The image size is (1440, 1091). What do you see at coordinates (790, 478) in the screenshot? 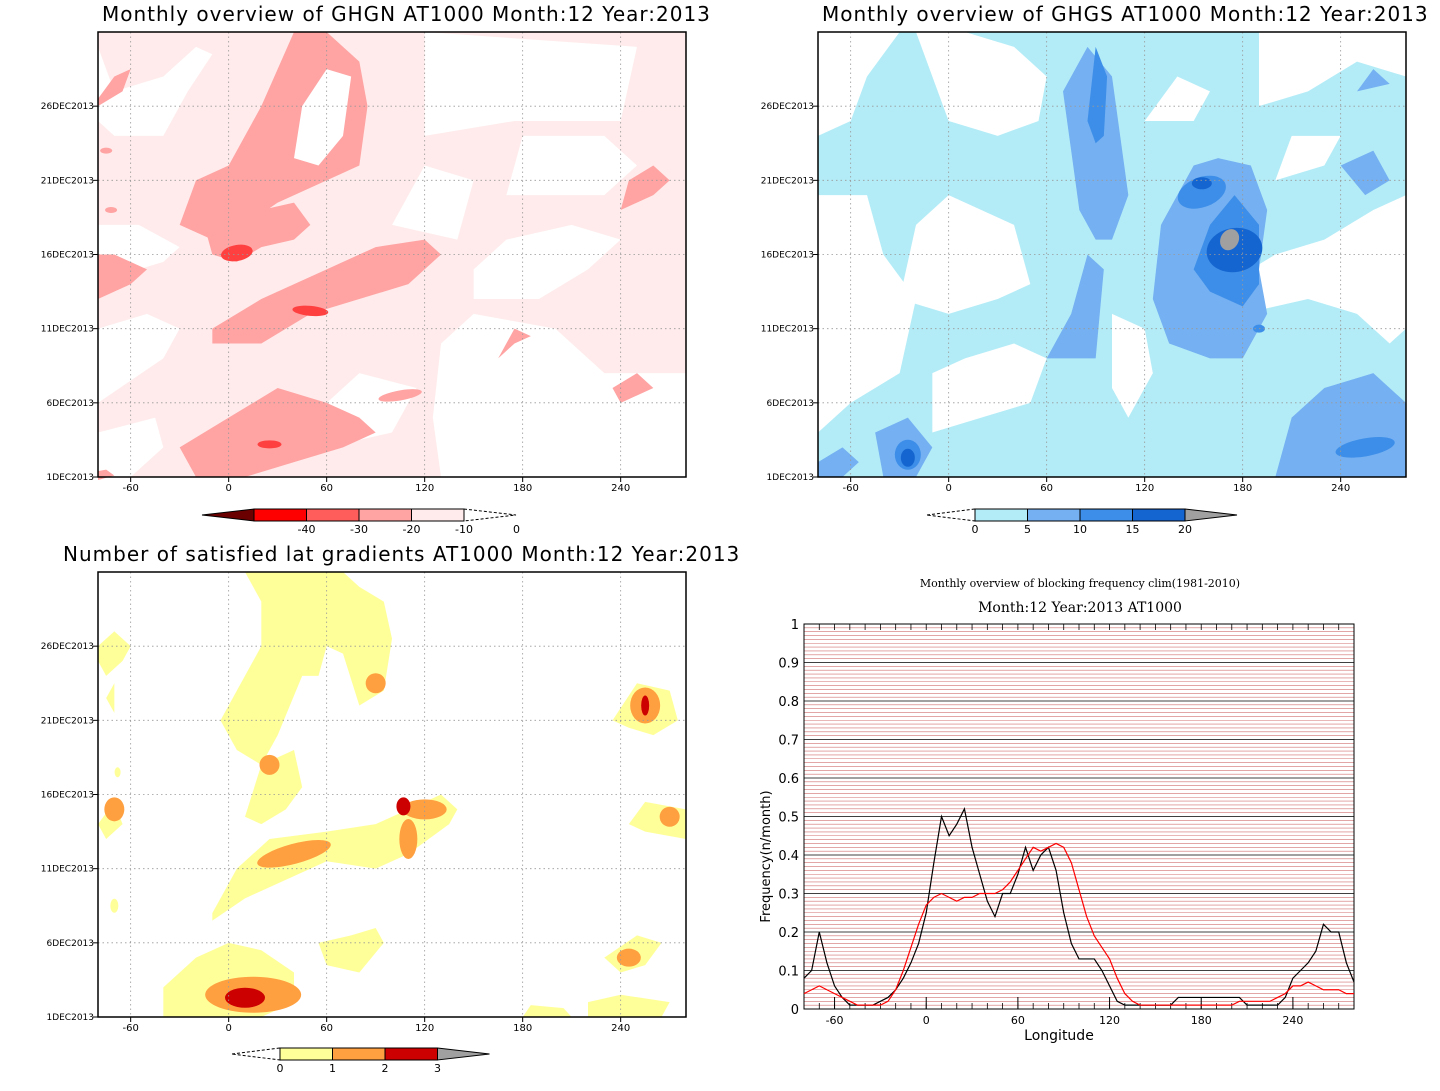
I see `y-tick-label: 1DEC2013` at bounding box center [790, 478].